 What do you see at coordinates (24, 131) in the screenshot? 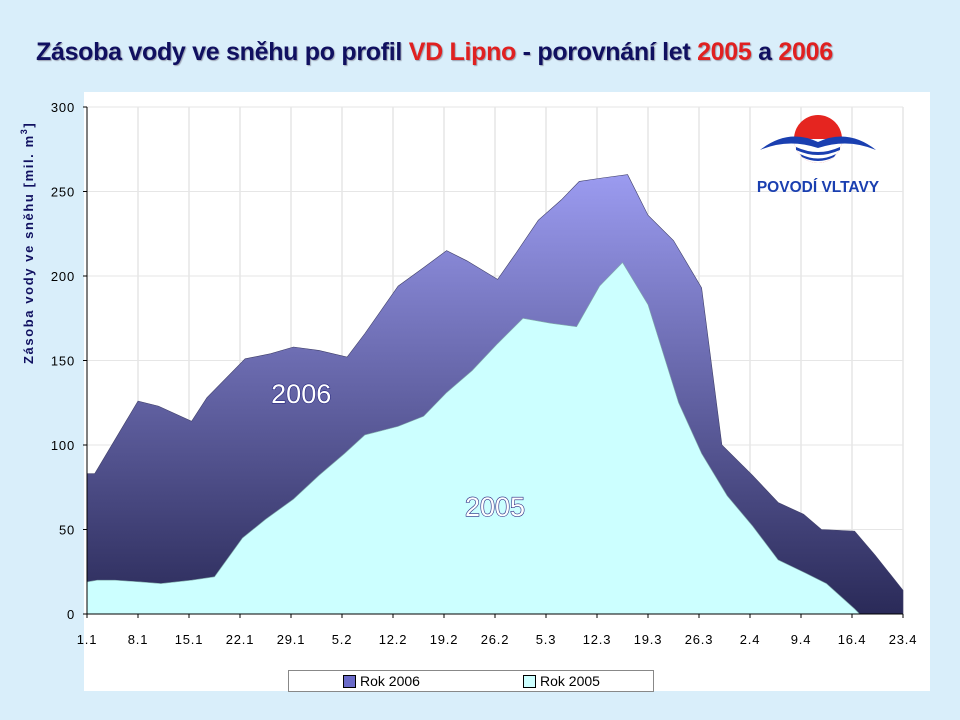
I see `y-axis-label-sup: 3` at bounding box center [24, 131].